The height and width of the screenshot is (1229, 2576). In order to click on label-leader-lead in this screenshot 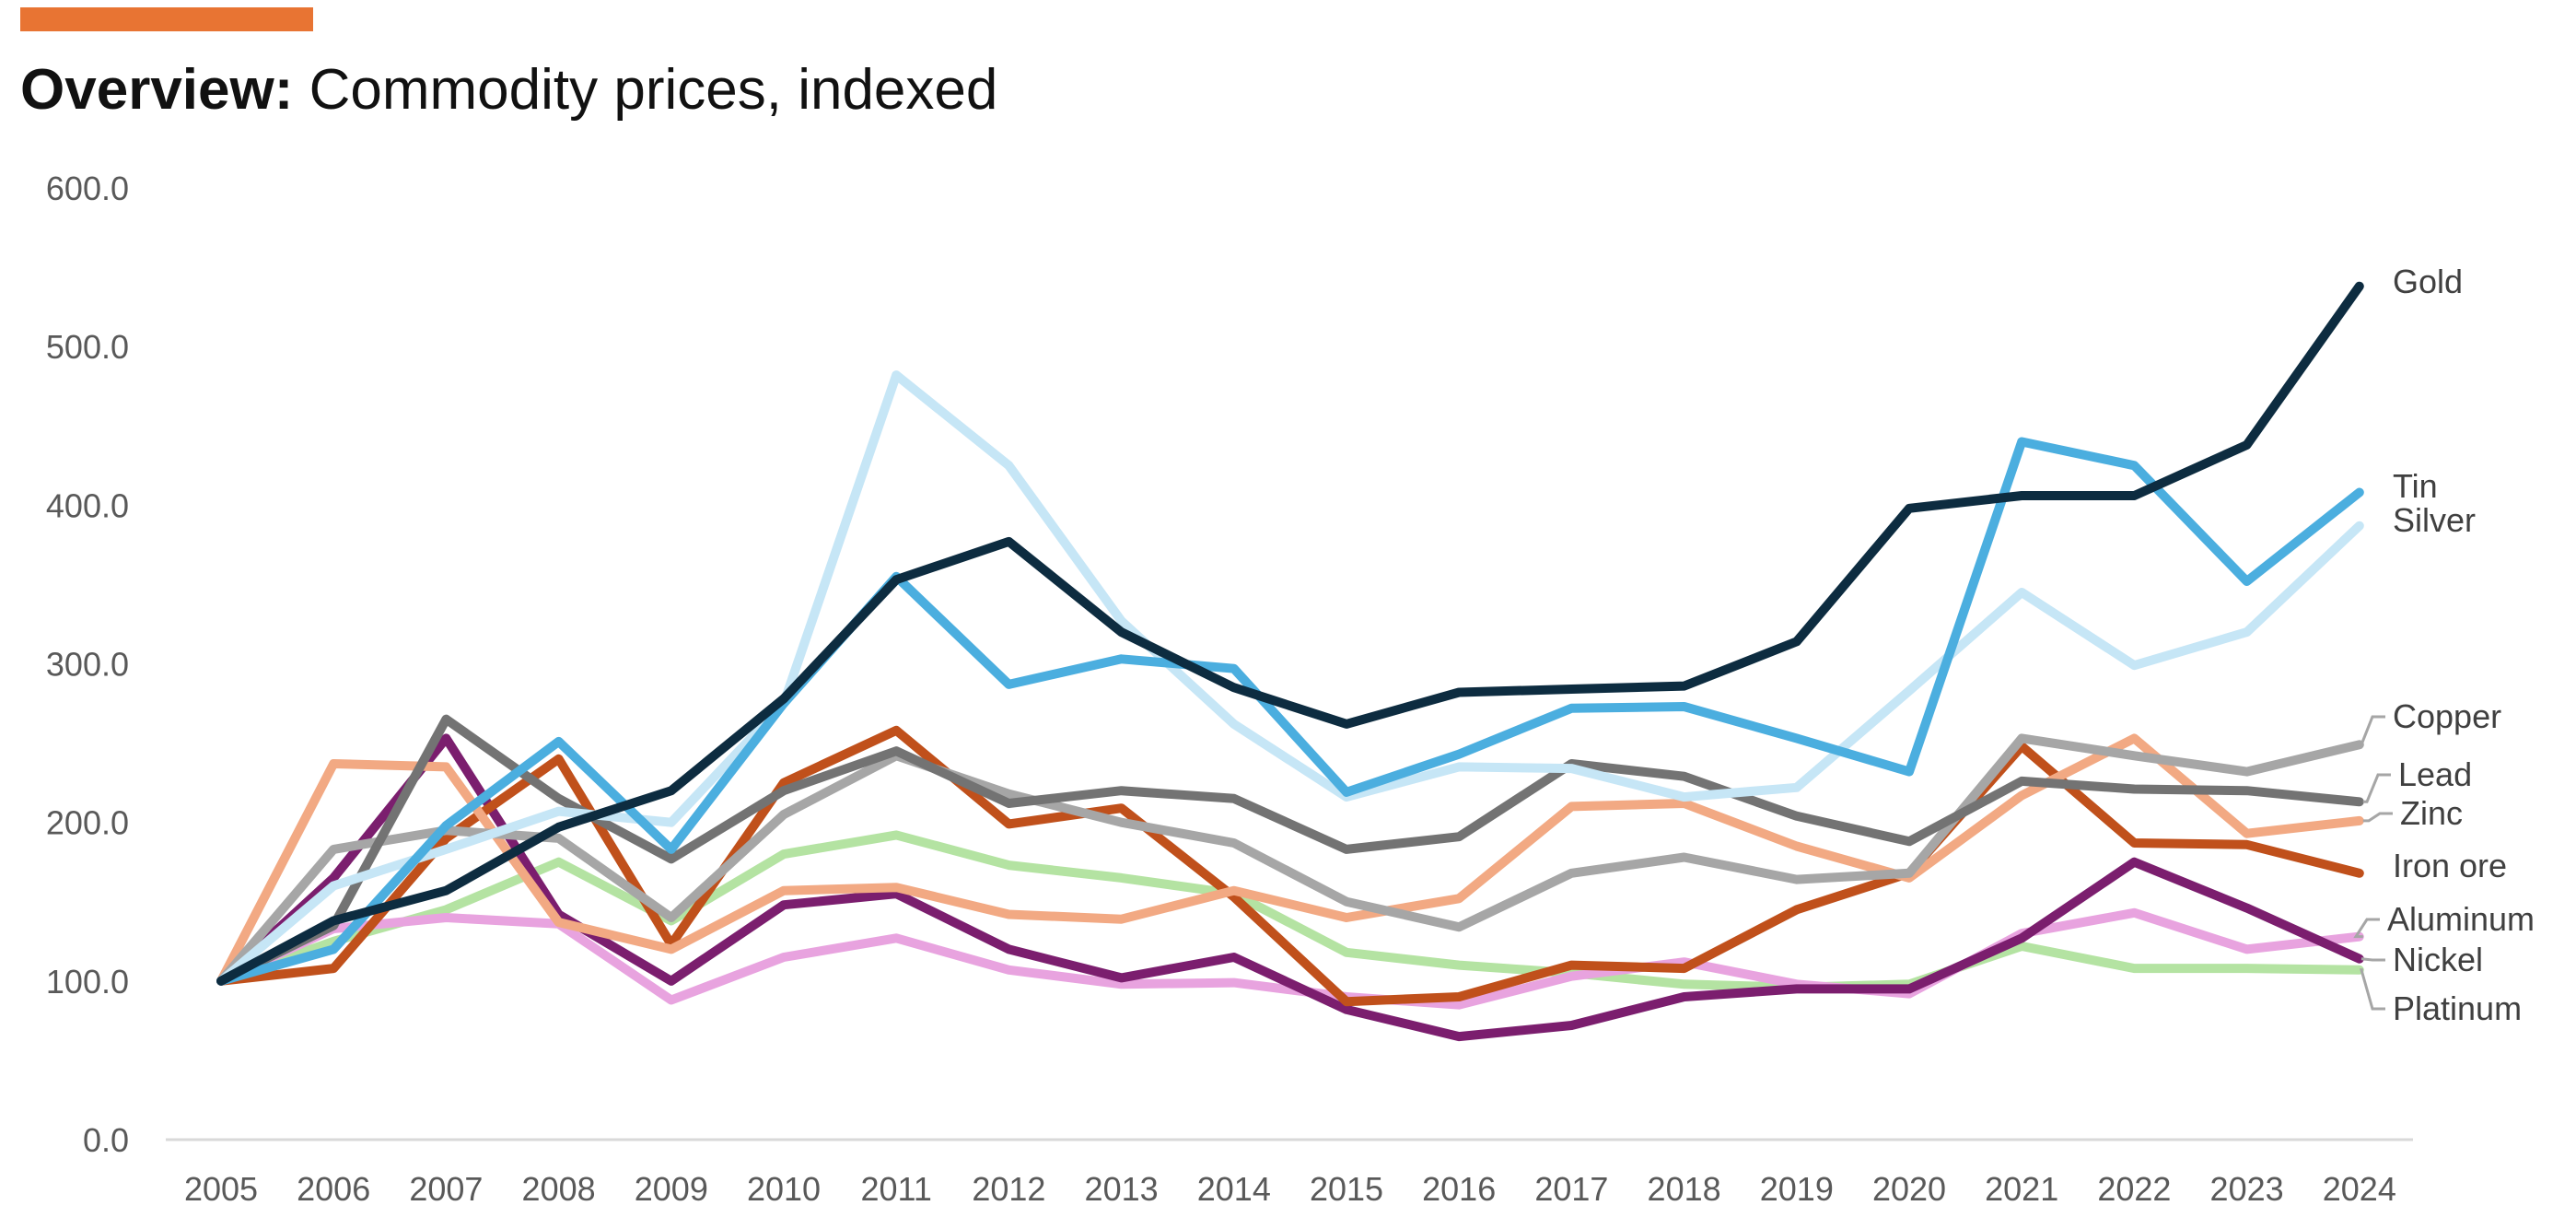, I will do `click(2376, 788)`.